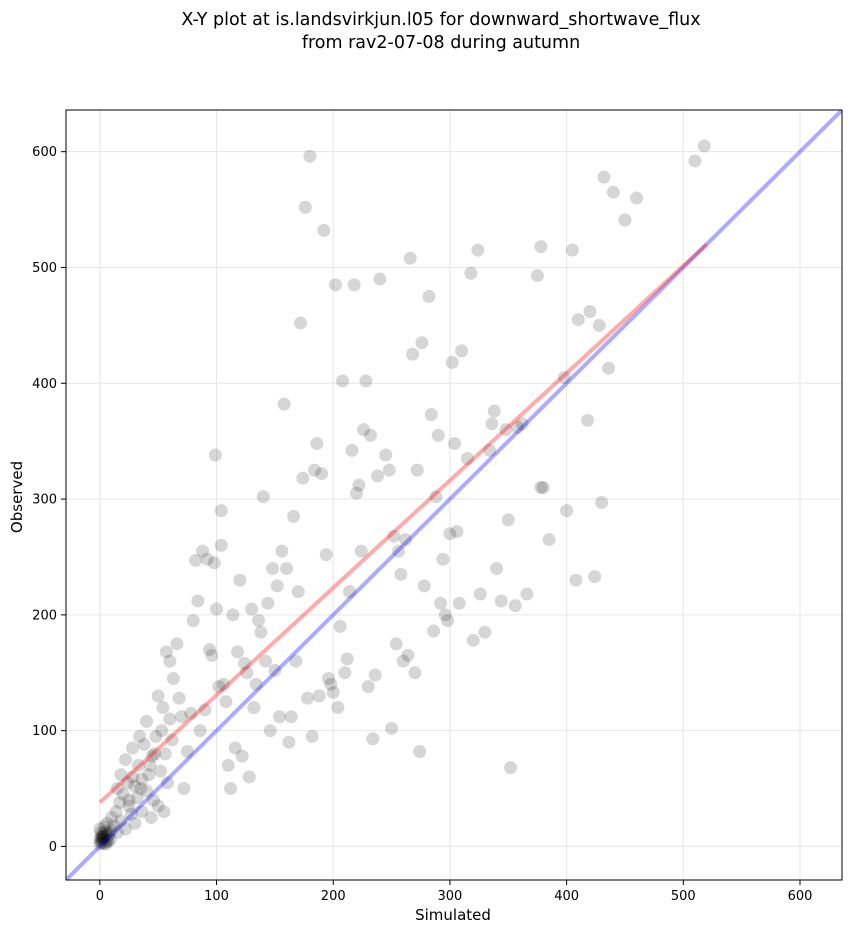  Describe the element at coordinates (44, 152) in the screenshot. I see `y-tick-label: 600` at that location.